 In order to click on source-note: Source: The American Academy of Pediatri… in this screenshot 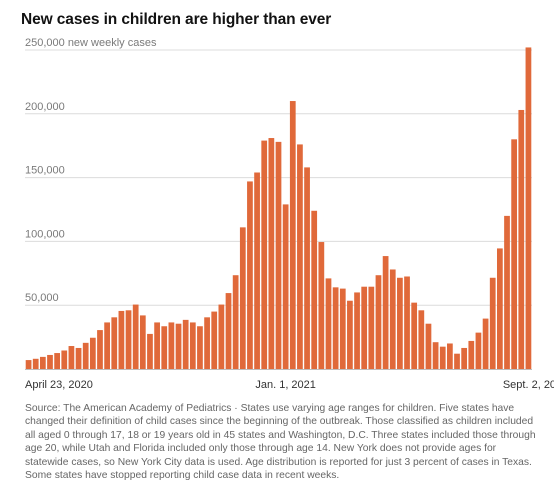, I will do `click(280, 442)`.